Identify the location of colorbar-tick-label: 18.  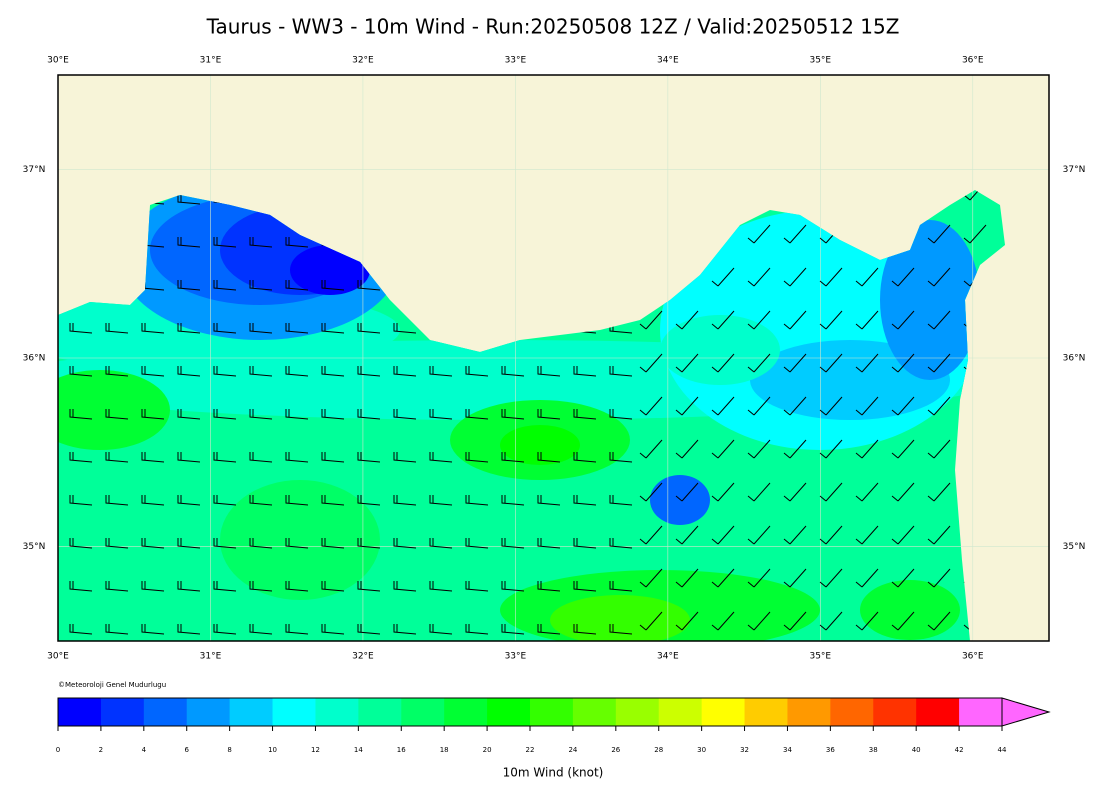
(444, 750).